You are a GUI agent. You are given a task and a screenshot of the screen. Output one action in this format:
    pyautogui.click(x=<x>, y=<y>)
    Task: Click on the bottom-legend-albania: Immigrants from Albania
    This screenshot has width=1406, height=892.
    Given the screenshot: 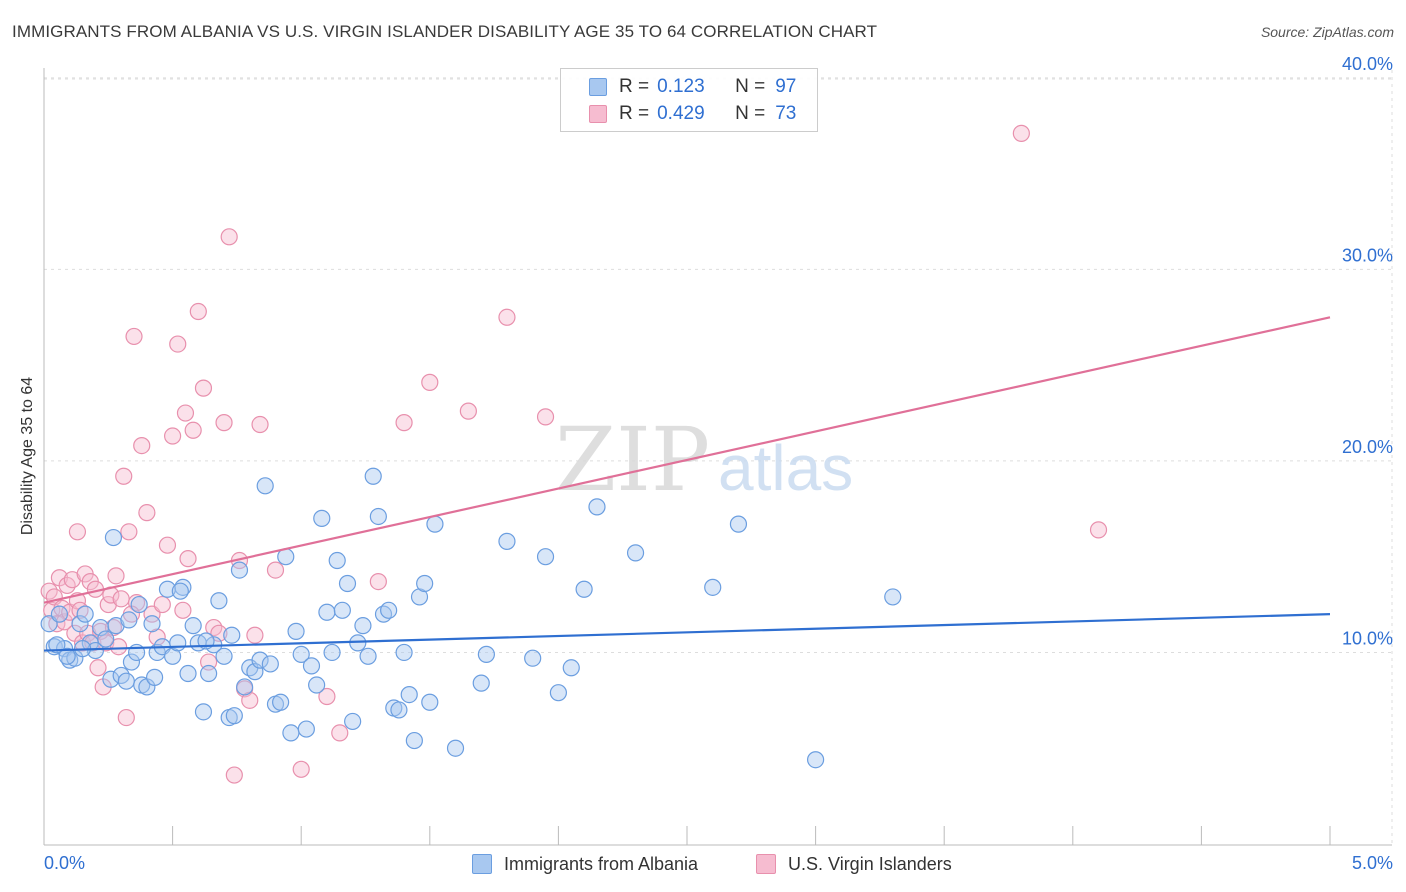 What is the action you would take?
    pyautogui.click(x=585, y=864)
    